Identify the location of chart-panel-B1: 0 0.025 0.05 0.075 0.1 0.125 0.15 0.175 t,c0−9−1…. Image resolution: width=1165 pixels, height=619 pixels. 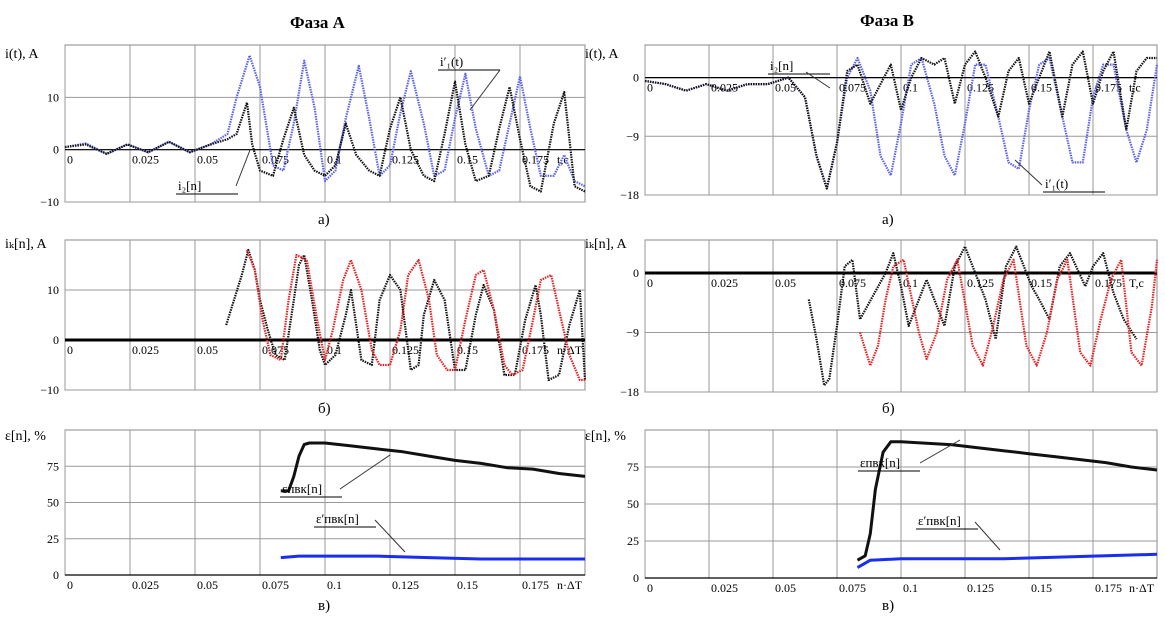
(872, 136).